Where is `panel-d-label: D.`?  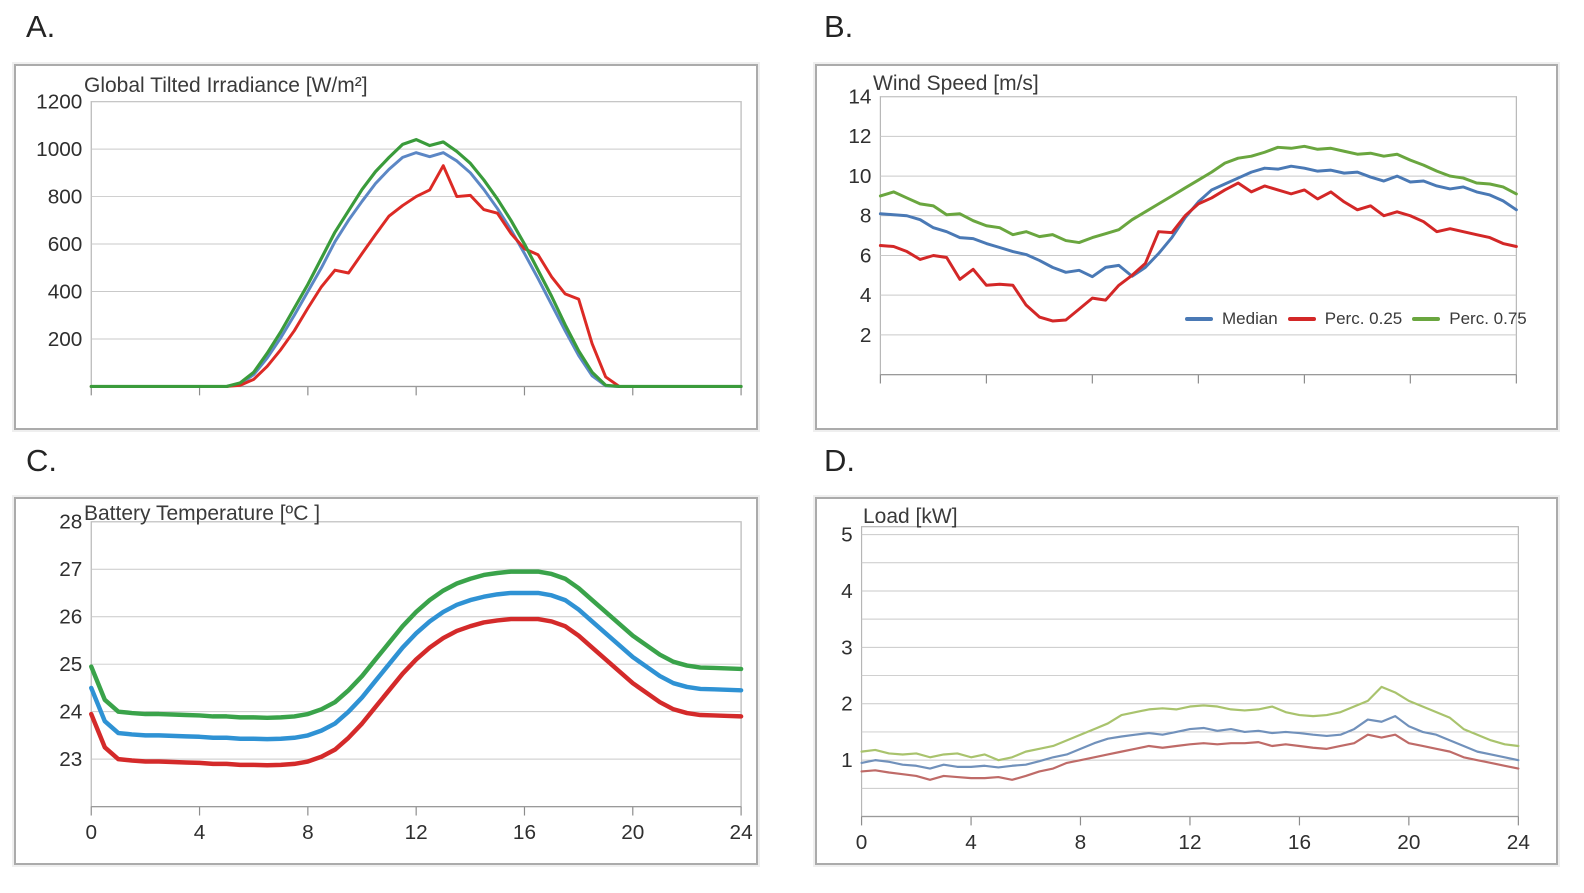 panel-d-label: D. is located at coordinates (839, 460).